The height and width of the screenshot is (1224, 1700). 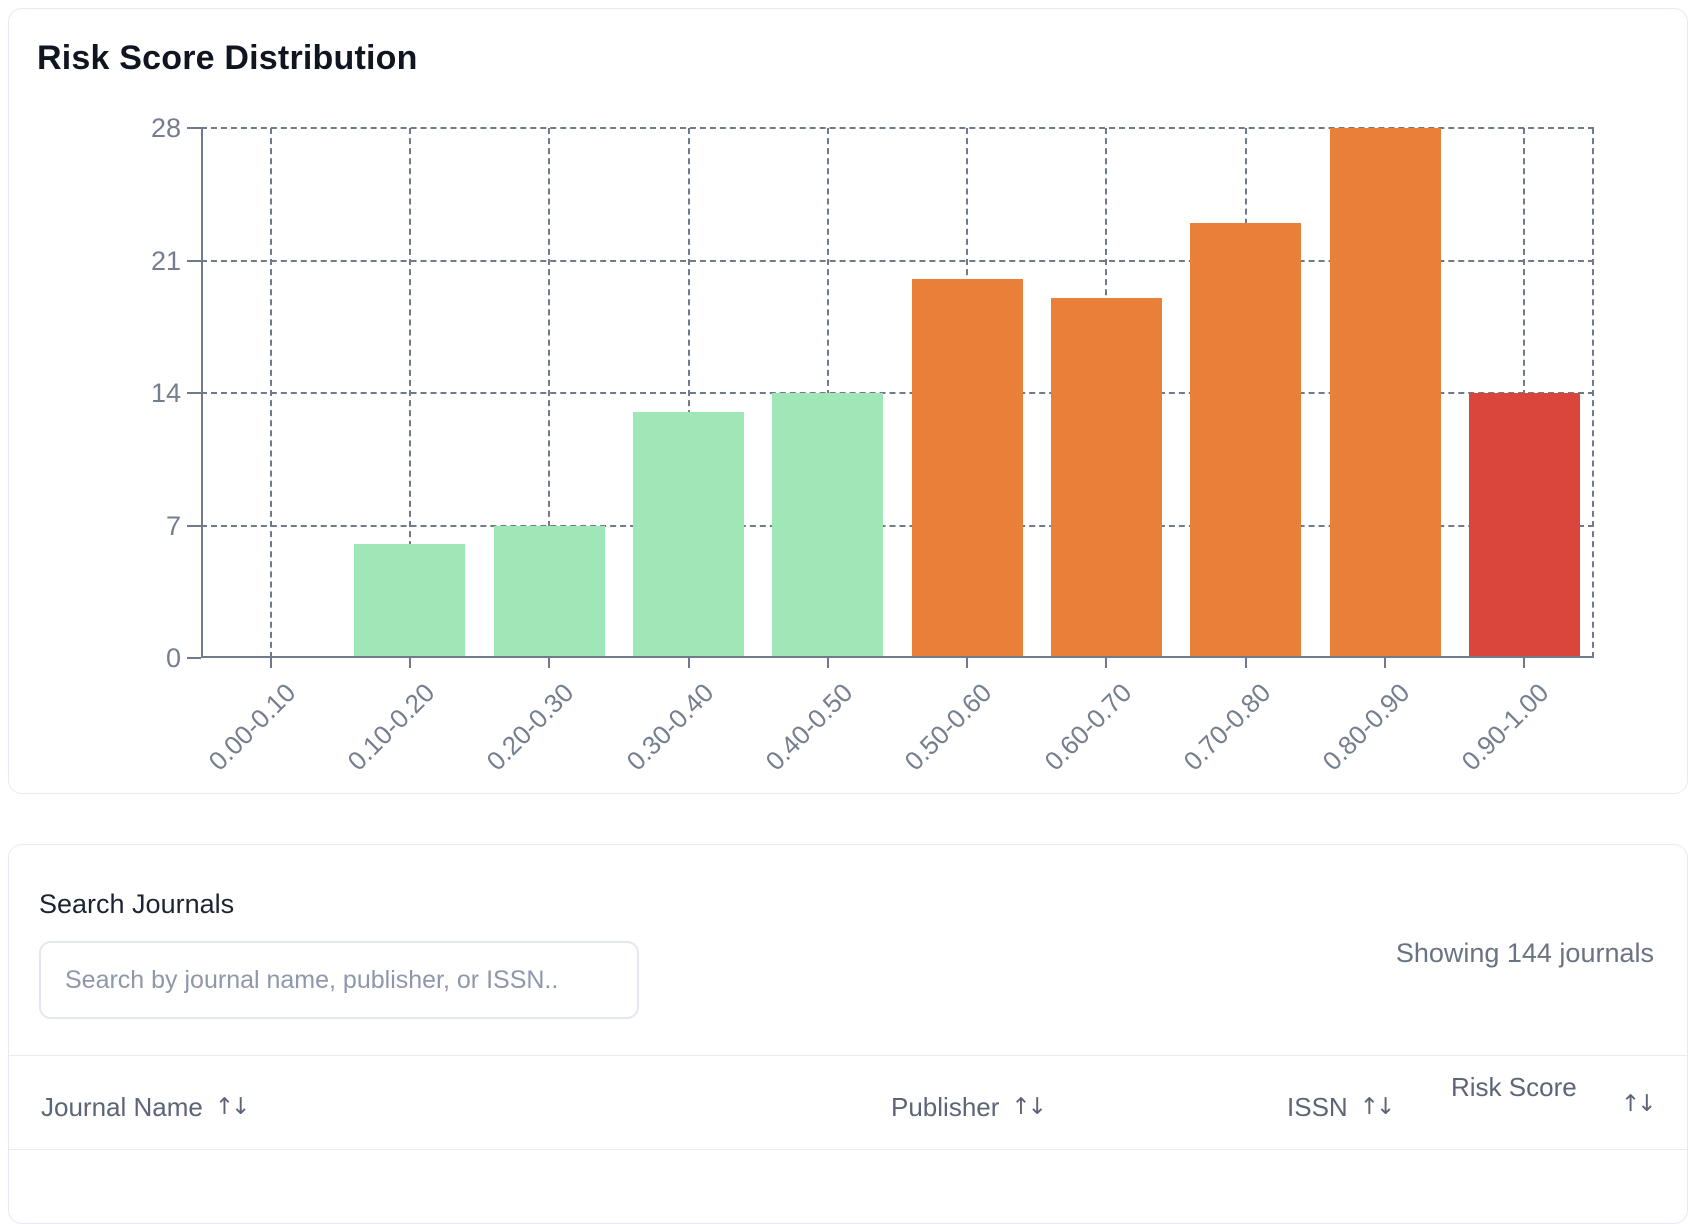 I want to click on x-tick-label-0.00-0.10: 0.00-0.10, so click(x=252, y=727).